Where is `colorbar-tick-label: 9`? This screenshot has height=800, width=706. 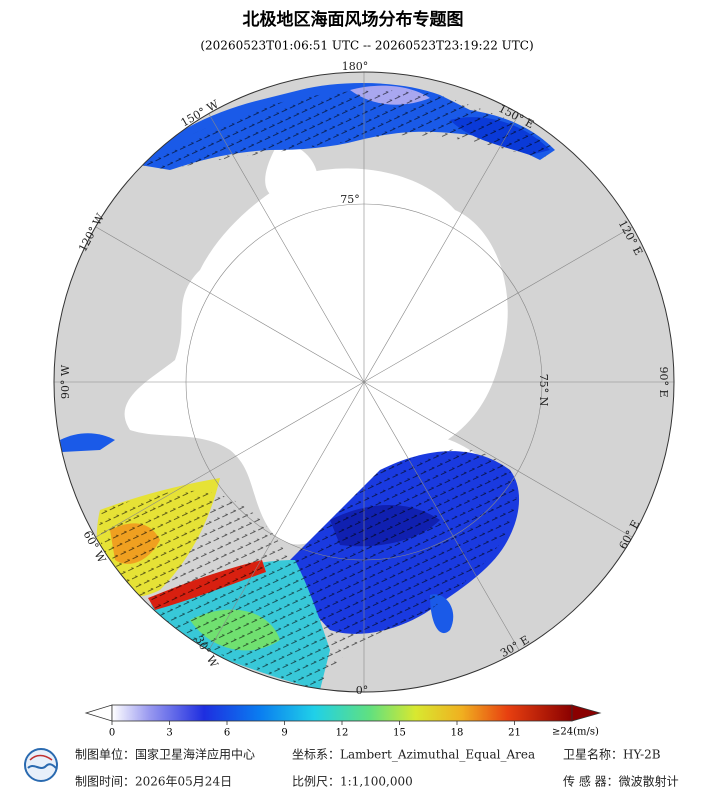 colorbar-tick-label: 9 is located at coordinates (284, 733).